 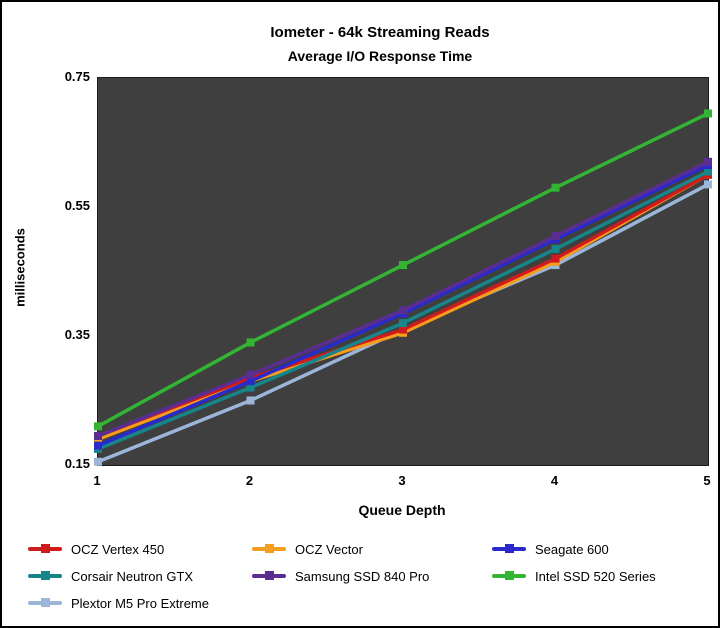 I want to click on legend-item-plextor-m5-pro-extreme: Plextor M5 Pro Extreme, so click(x=140, y=603).